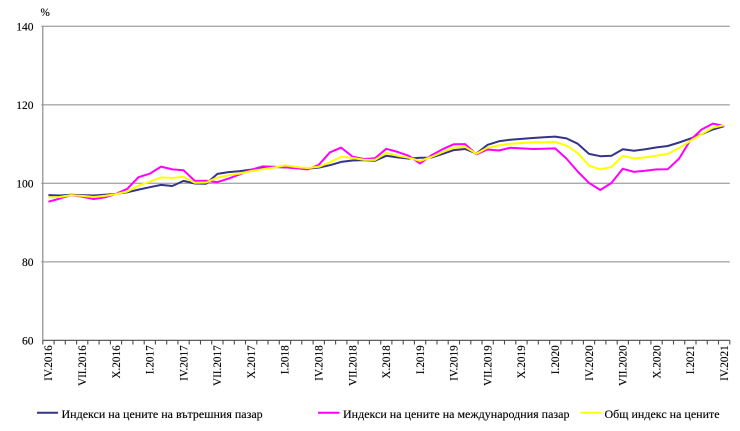 This screenshot has height=431, width=740. What do you see at coordinates (25, 184) in the screenshot?
I see `svg-text: 100` at bounding box center [25, 184].